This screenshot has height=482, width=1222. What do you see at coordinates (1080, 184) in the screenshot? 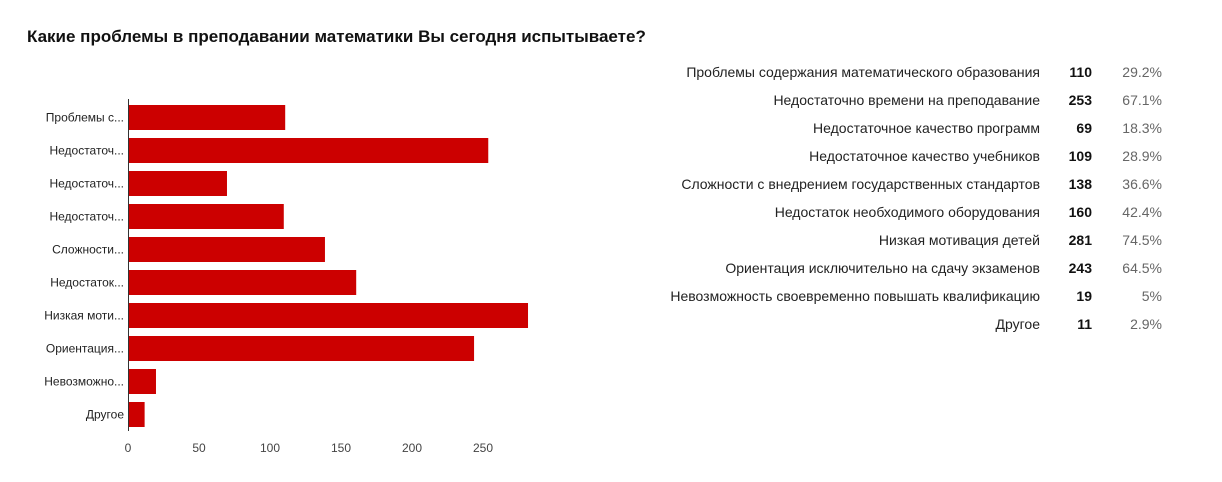
I see `legend-count: 138` at bounding box center [1080, 184].